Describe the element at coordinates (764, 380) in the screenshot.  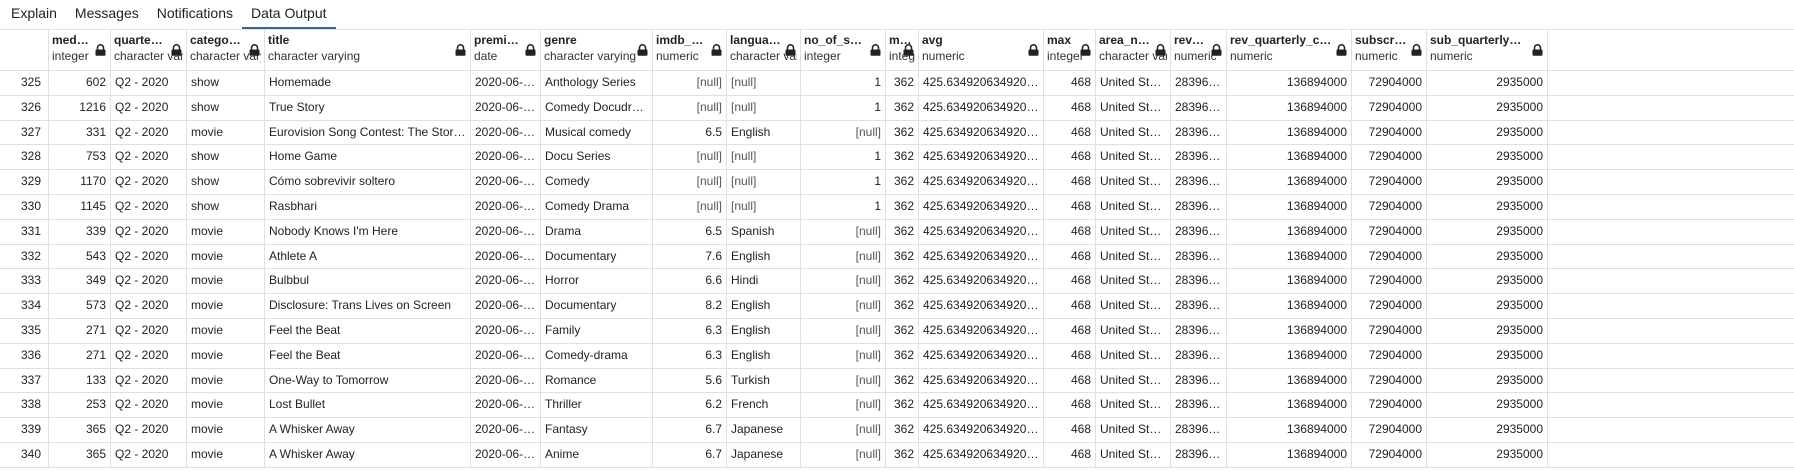
I see `cell-language: Turkish` at that location.